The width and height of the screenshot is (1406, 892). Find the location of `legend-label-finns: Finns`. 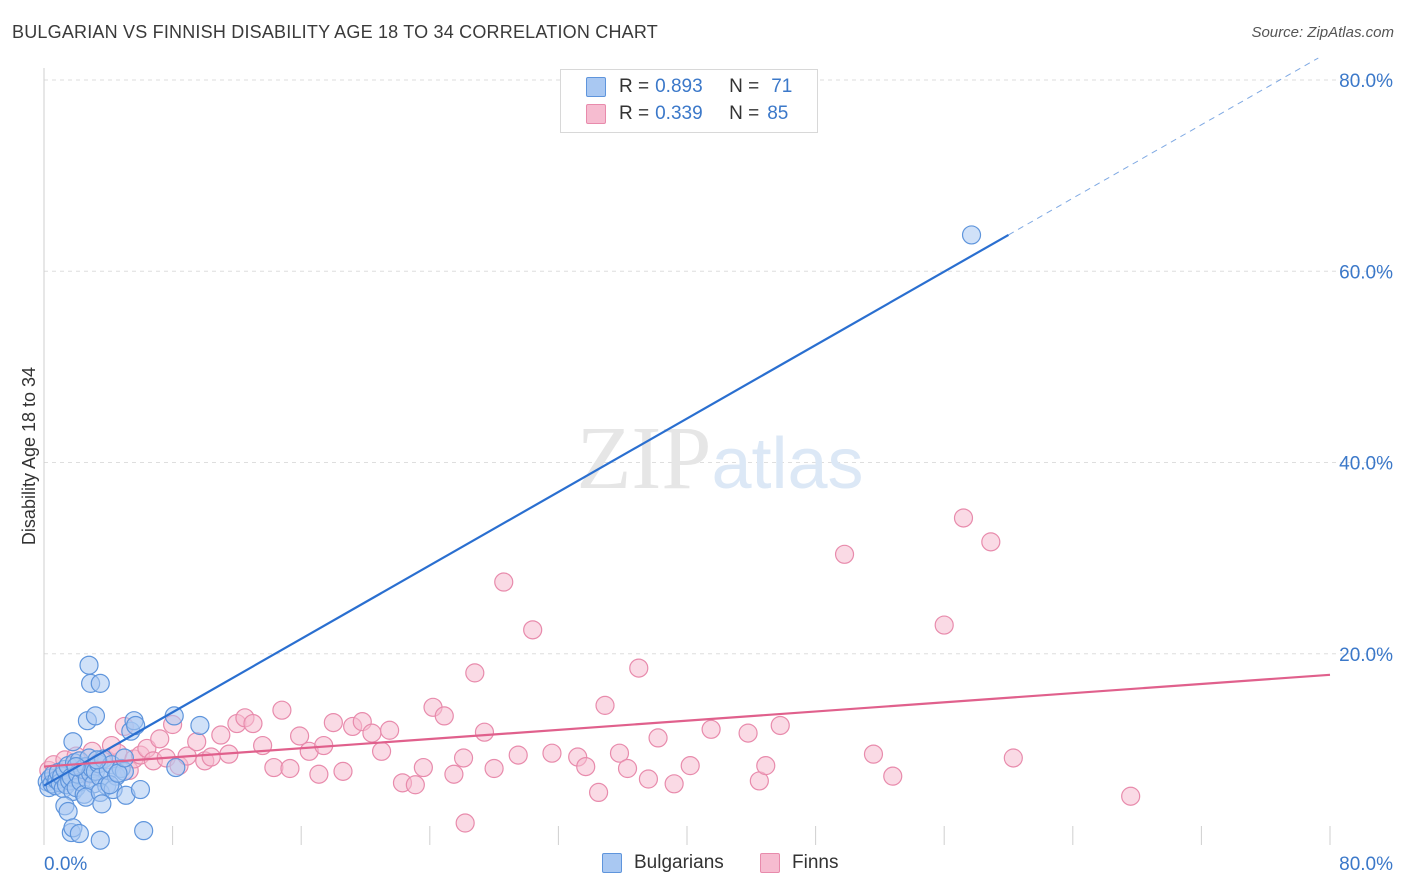

legend-label-finns: Finns is located at coordinates (815, 862).